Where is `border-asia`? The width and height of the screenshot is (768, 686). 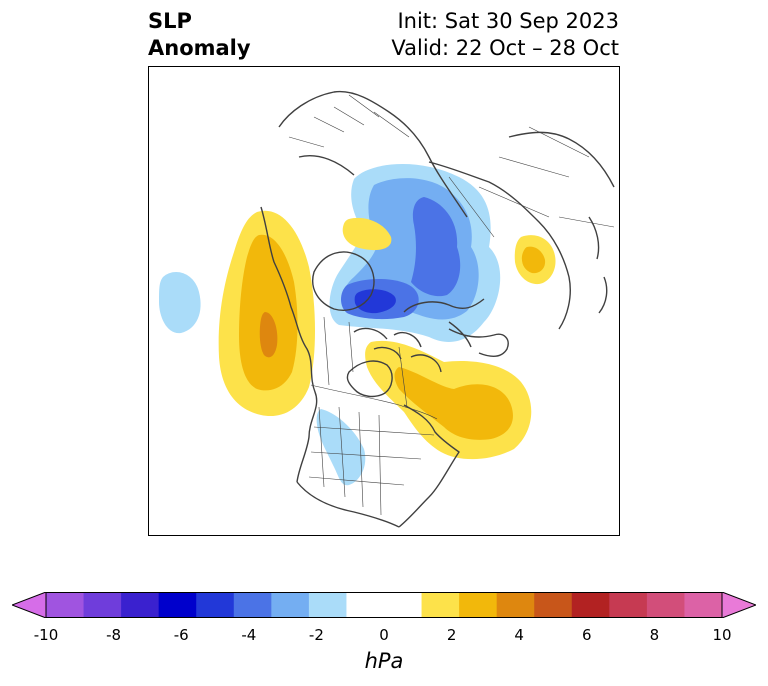
border-asia is located at coordinates (531, 182).